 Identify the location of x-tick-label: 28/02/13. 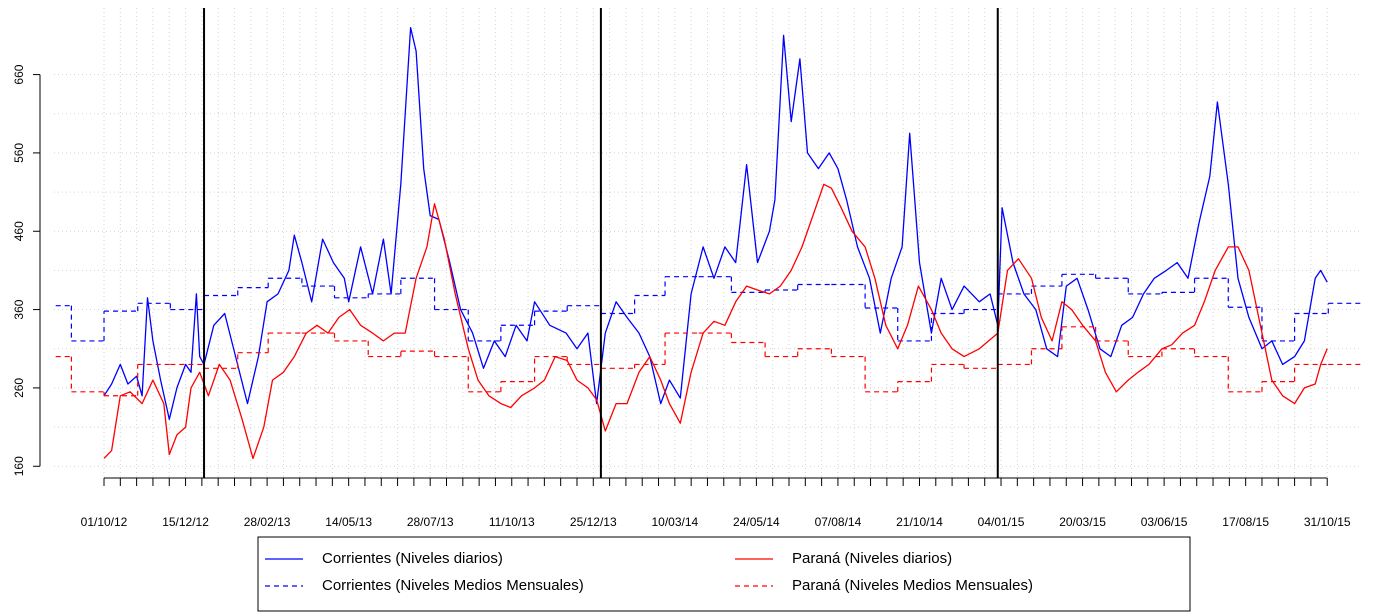
(267, 522).